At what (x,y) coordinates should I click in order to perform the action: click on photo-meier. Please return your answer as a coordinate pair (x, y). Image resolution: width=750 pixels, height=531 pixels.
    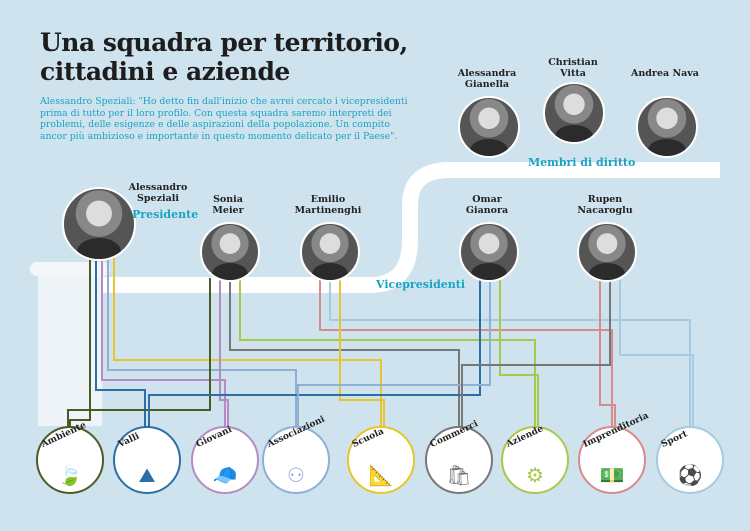
    Looking at the image, I should click on (230, 252).